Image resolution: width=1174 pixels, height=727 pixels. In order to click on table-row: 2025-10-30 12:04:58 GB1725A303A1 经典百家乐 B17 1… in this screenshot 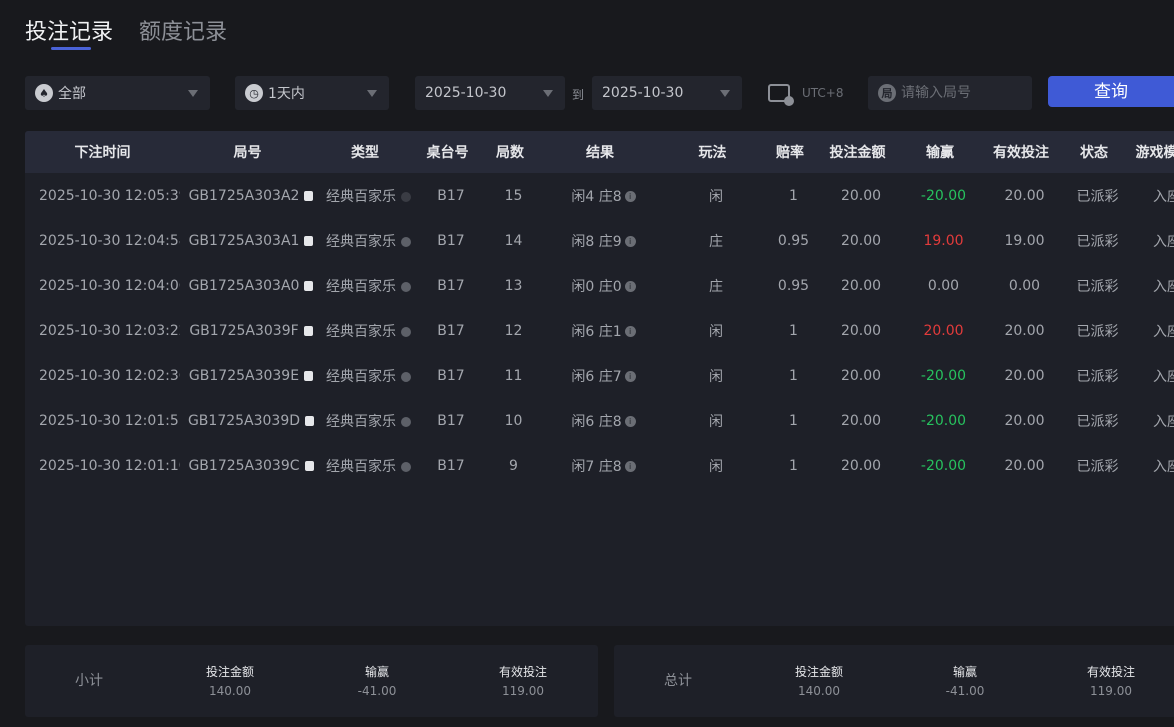, I will do `click(599, 240)`.